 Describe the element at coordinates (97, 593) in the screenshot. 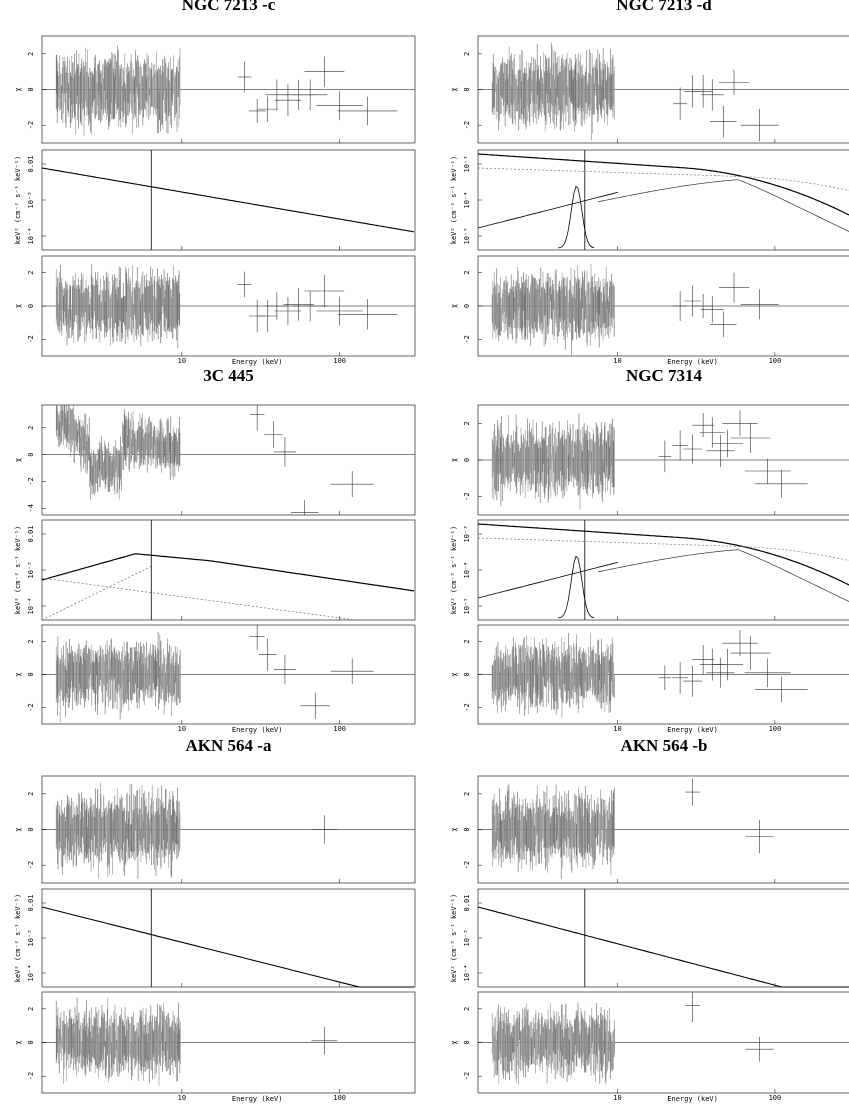

I see `absorbed-rise` at that location.